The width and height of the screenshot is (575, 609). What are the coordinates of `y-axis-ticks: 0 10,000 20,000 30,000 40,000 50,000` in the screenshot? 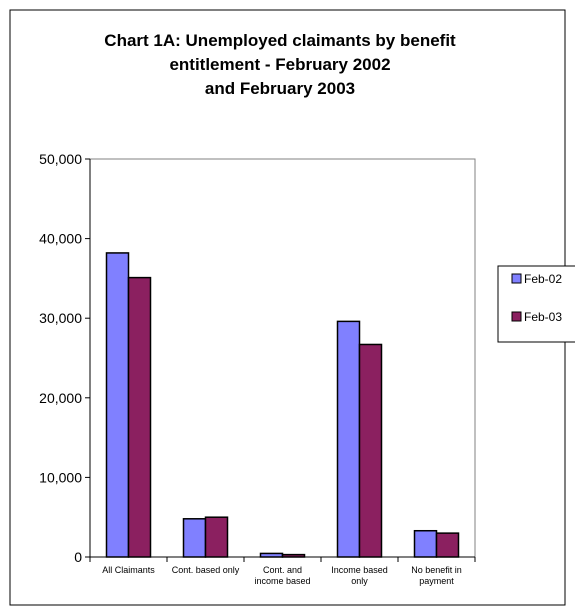 It's located at (64, 358).